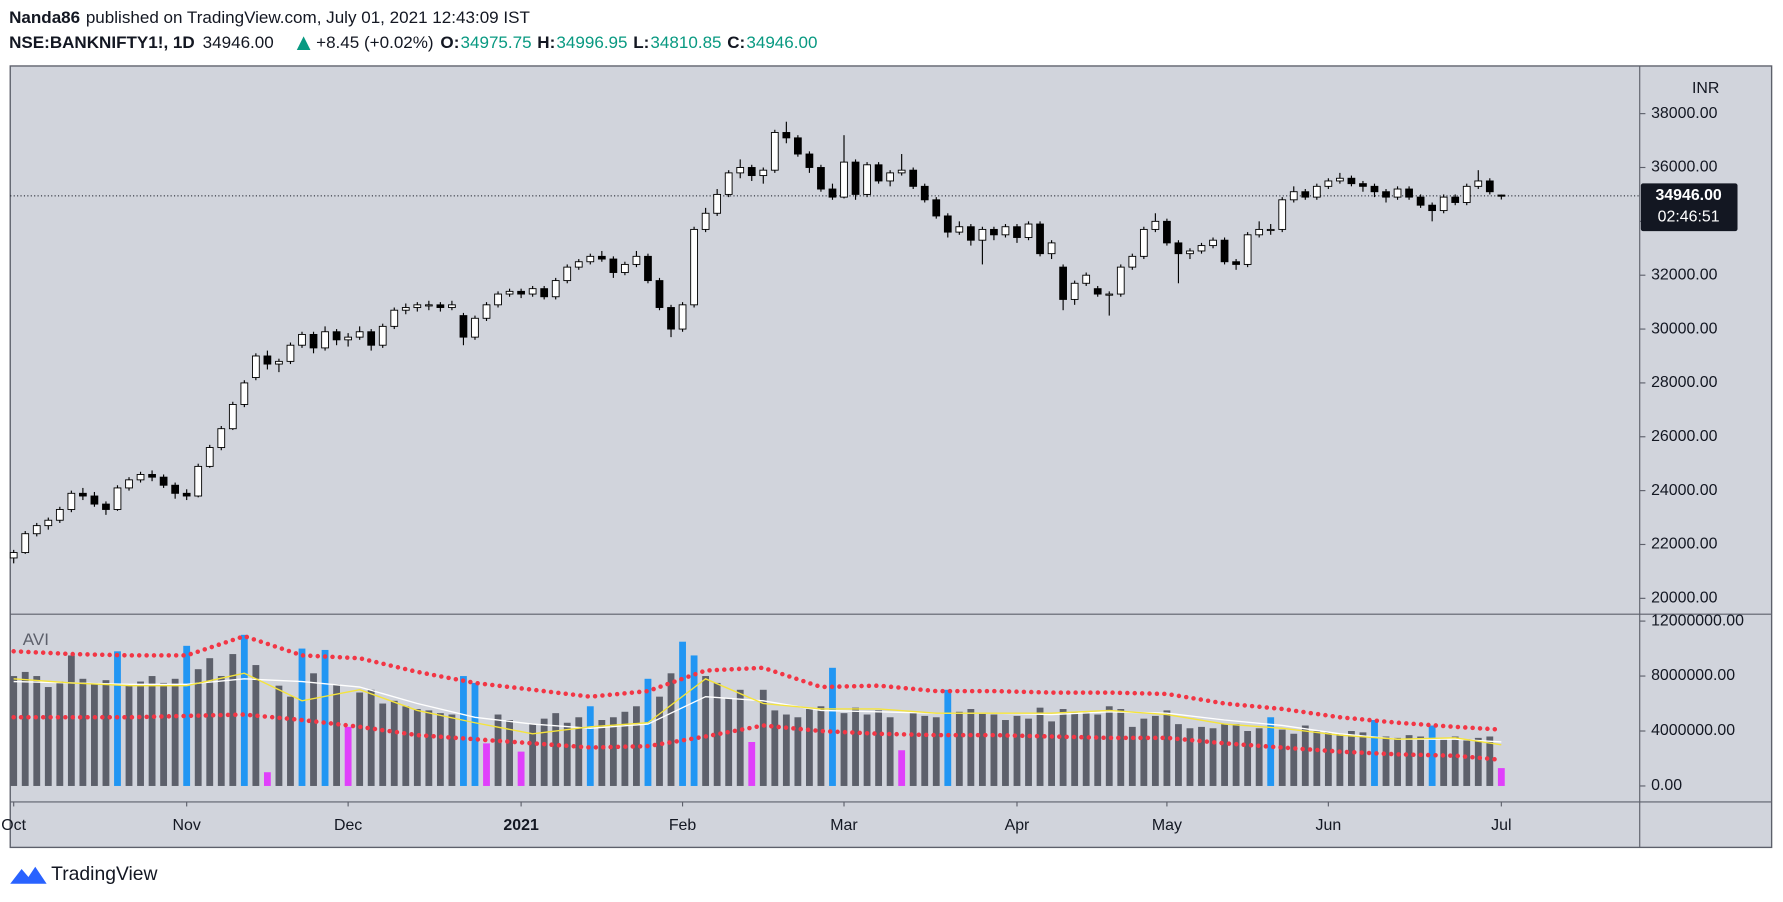 The width and height of the screenshot is (1783, 902). Describe the element at coordinates (1705, 88) in the screenshot. I see `currency: INR` at that location.